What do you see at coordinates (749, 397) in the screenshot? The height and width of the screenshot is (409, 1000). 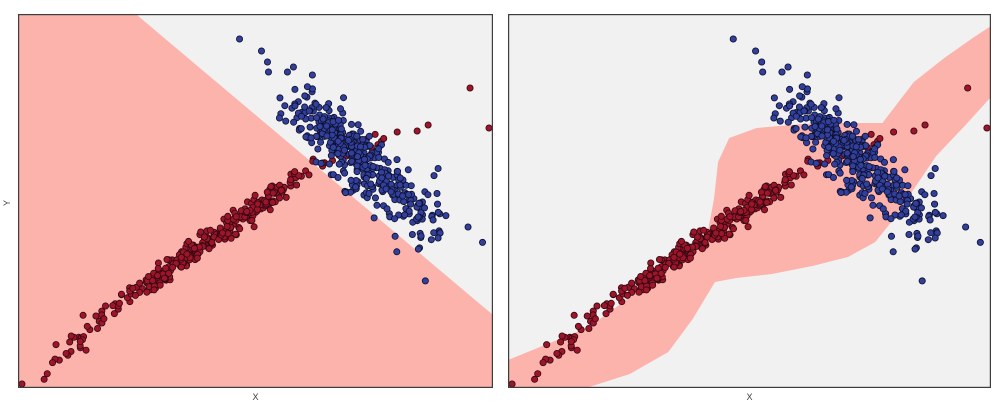 I see `x-axis-label-right: X` at bounding box center [749, 397].